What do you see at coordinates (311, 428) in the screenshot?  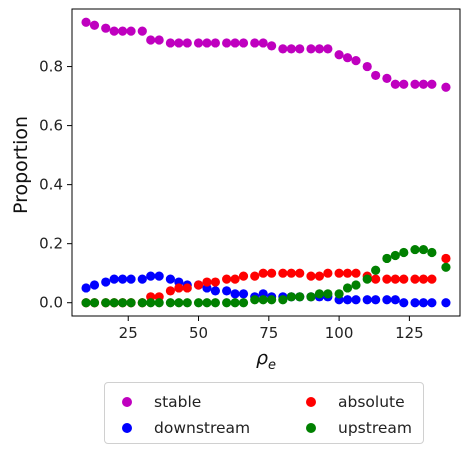 I see `legend-marker-upstream` at bounding box center [311, 428].